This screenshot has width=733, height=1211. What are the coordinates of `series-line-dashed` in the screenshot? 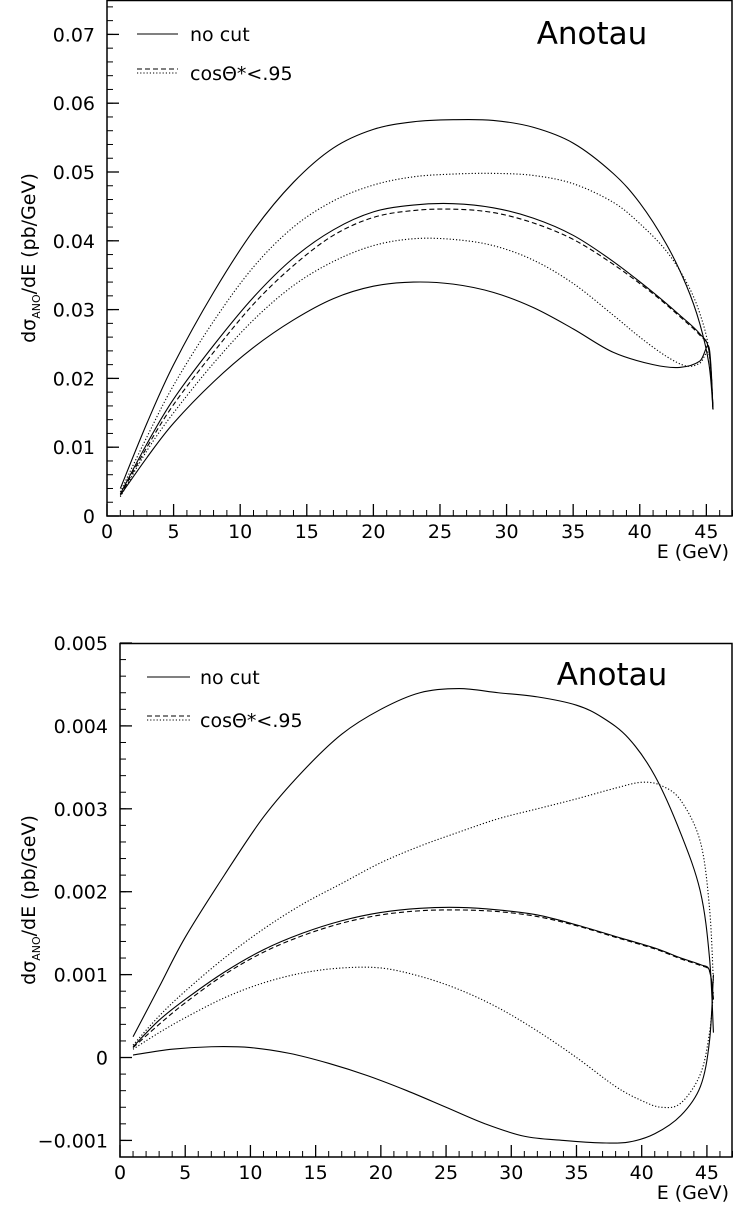 It's located at (423, 978).